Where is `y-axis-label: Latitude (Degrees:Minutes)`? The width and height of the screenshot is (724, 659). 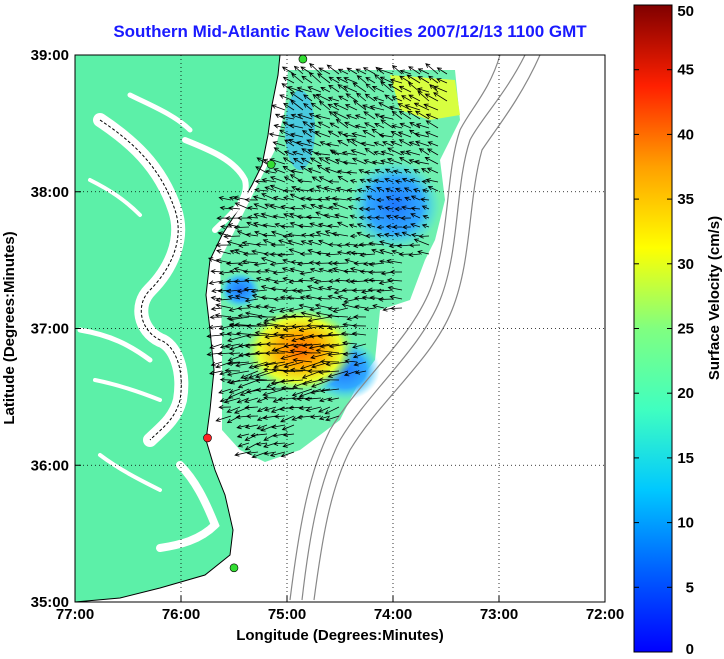 y-axis-label: Latitude (Degrees:Minutes) is located at coordinates (9, 327).